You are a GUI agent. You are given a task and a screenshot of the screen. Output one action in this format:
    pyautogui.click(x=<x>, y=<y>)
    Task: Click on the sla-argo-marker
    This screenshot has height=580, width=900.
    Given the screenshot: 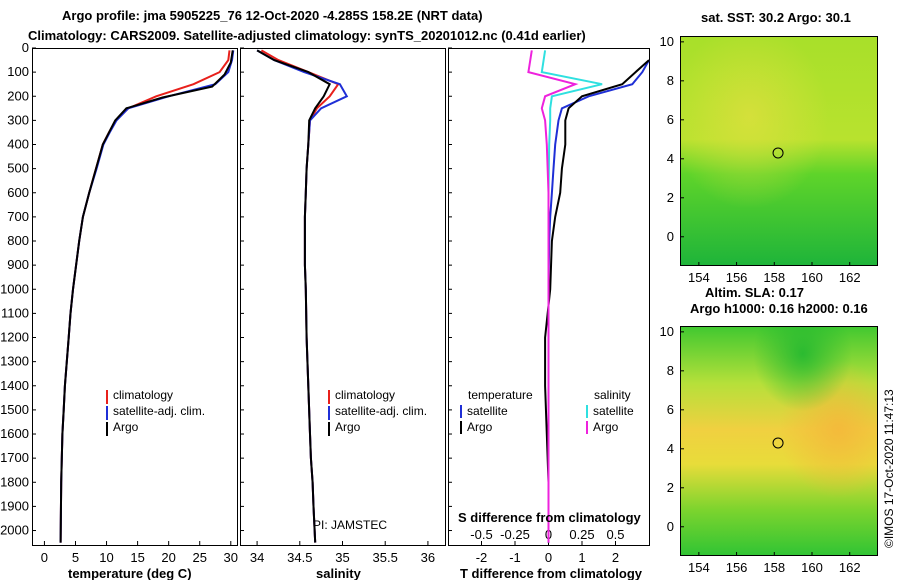 What is the action you would take?
    pyautogui.click(x=778, y=443)
    